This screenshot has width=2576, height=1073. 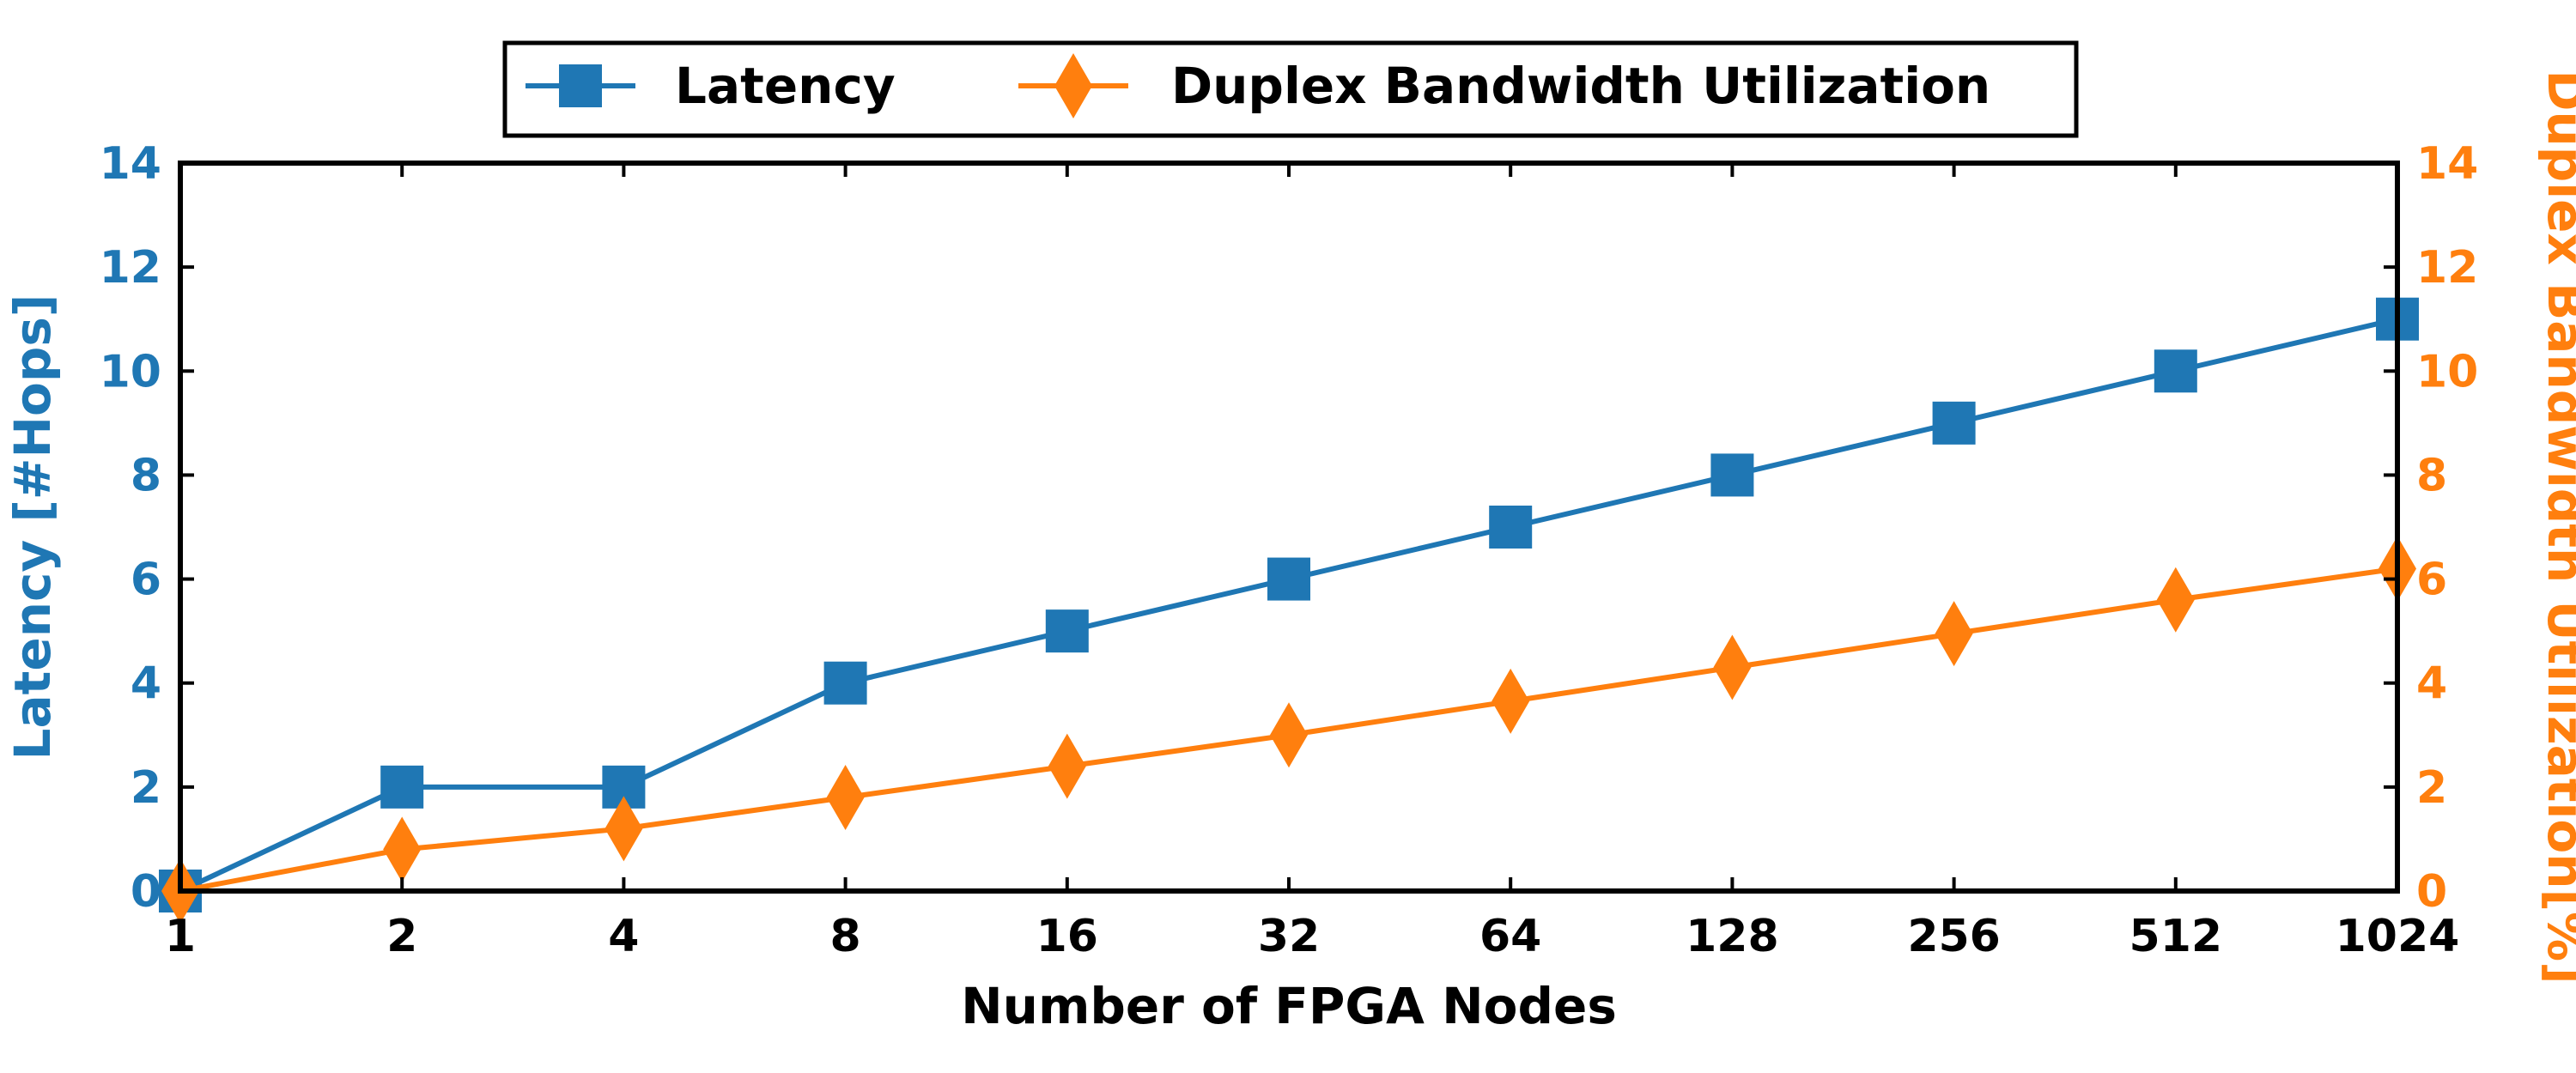 I want to click on right-y-axis-ticks: 0 2 4 6 8 10 12 14, so click(x=2431, y=528).